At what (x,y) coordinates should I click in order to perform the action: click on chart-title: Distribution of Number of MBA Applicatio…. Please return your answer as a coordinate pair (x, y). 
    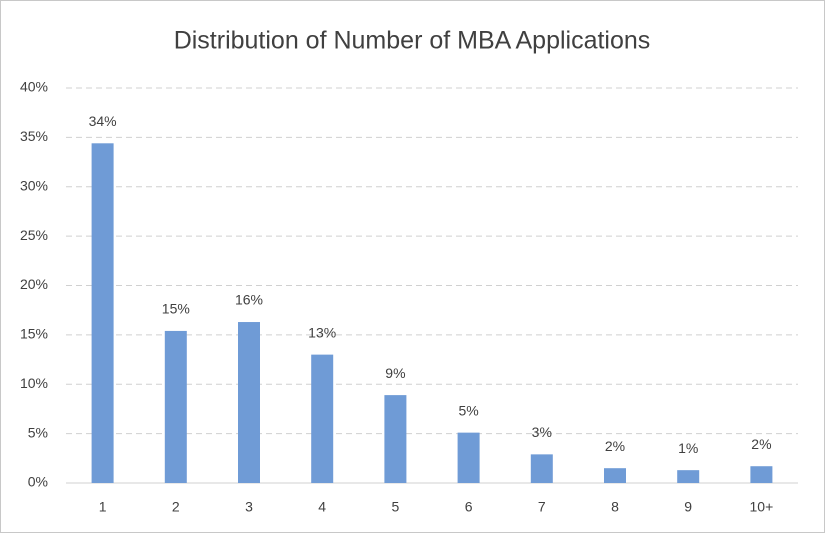
    Looking at the image, I should click on (412, 41).